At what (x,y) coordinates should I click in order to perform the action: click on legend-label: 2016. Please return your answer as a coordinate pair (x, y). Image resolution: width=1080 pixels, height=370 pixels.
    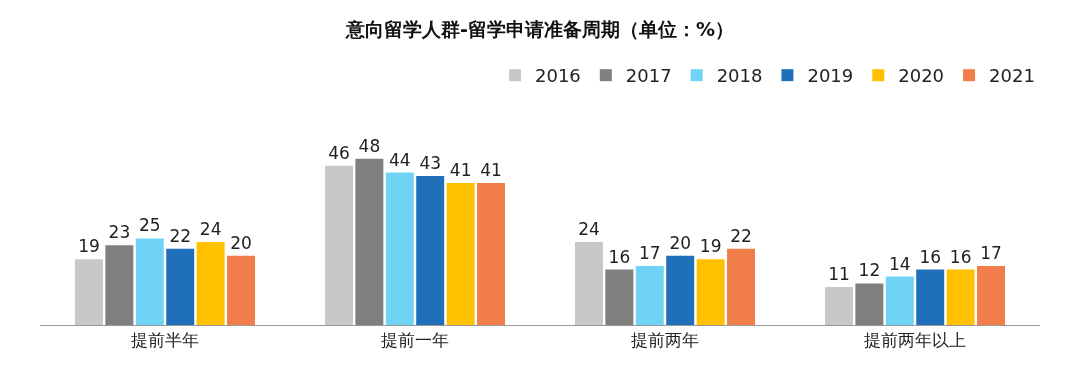
    Looking at the image, I should click on (558, 76).